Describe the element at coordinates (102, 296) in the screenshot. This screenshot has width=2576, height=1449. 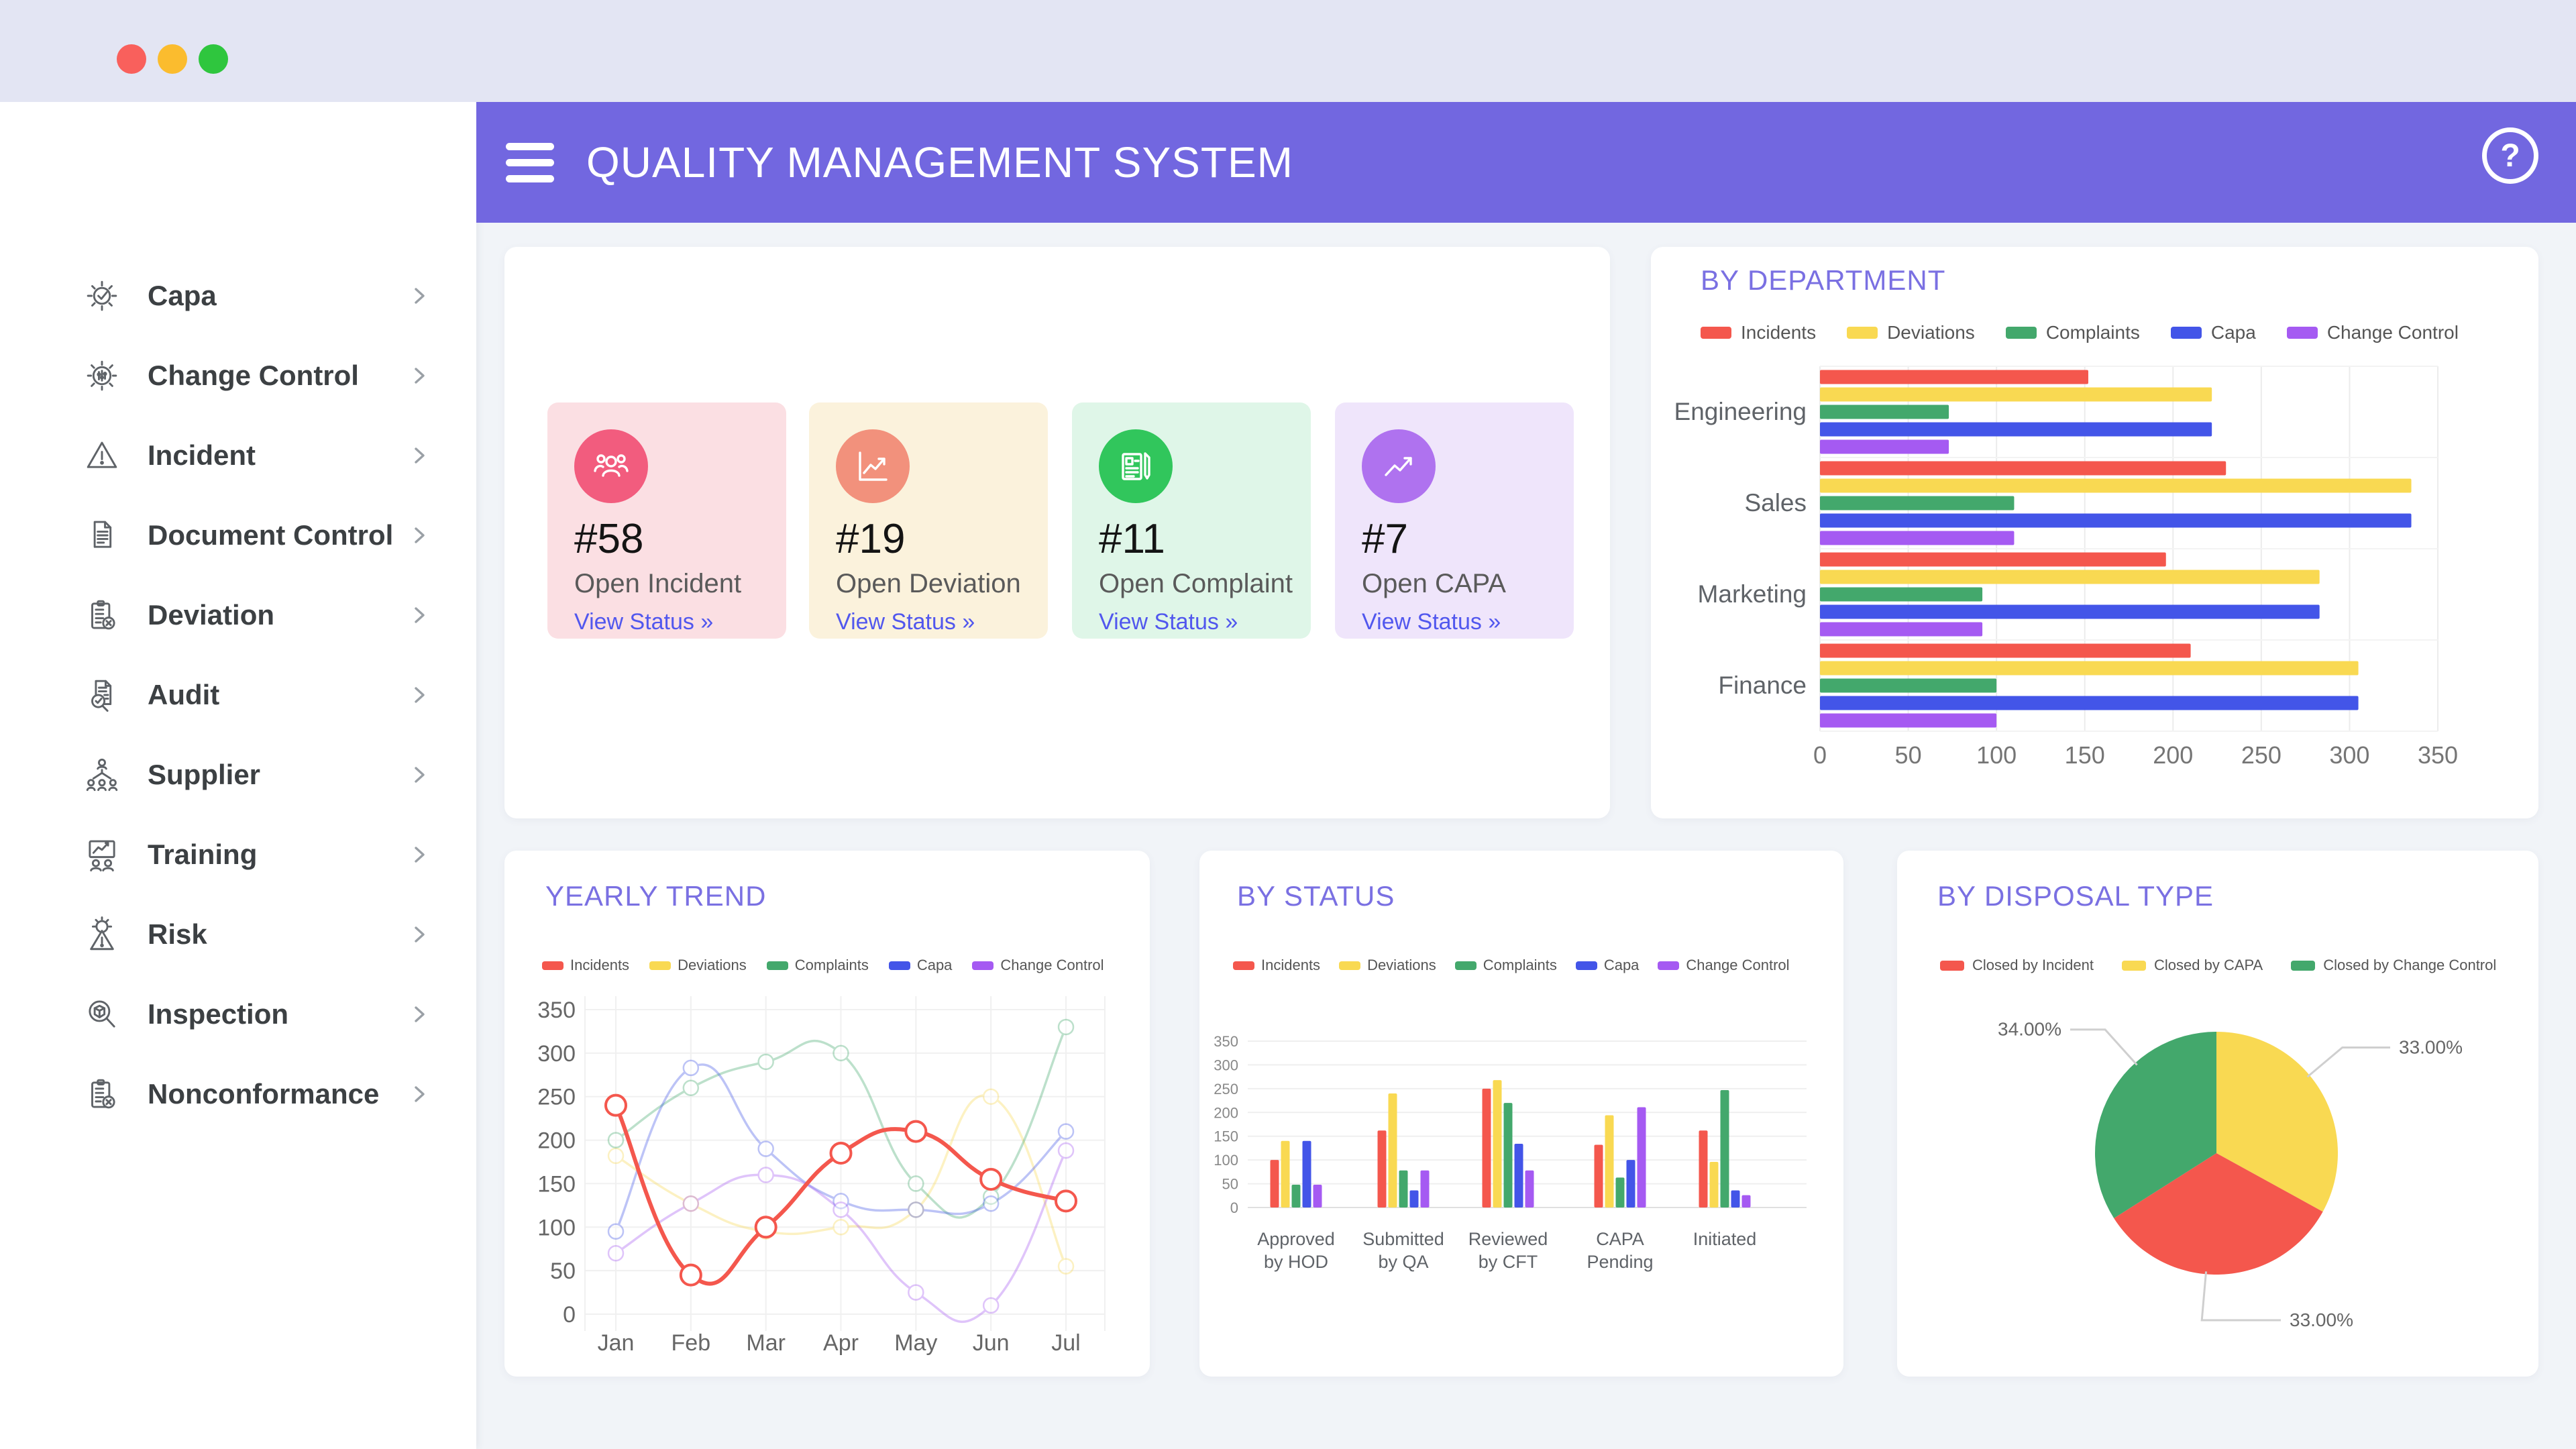
I see `capa-gear-check-icon` at that location.